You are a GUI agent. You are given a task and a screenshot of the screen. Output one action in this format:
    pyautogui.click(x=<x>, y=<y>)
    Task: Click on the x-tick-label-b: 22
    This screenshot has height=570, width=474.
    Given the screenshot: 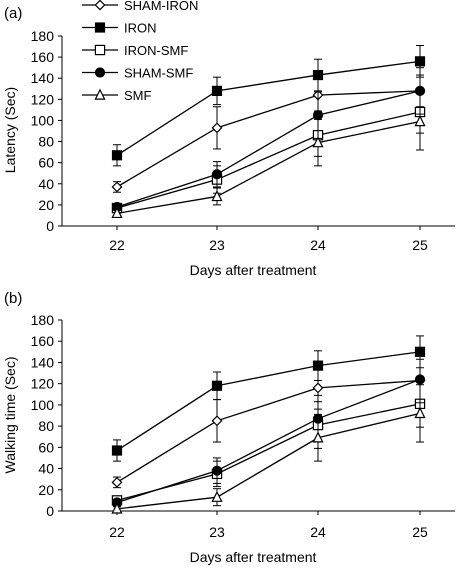 What is the action you would take?
    pyautogui.click(x=117, y=532)
    